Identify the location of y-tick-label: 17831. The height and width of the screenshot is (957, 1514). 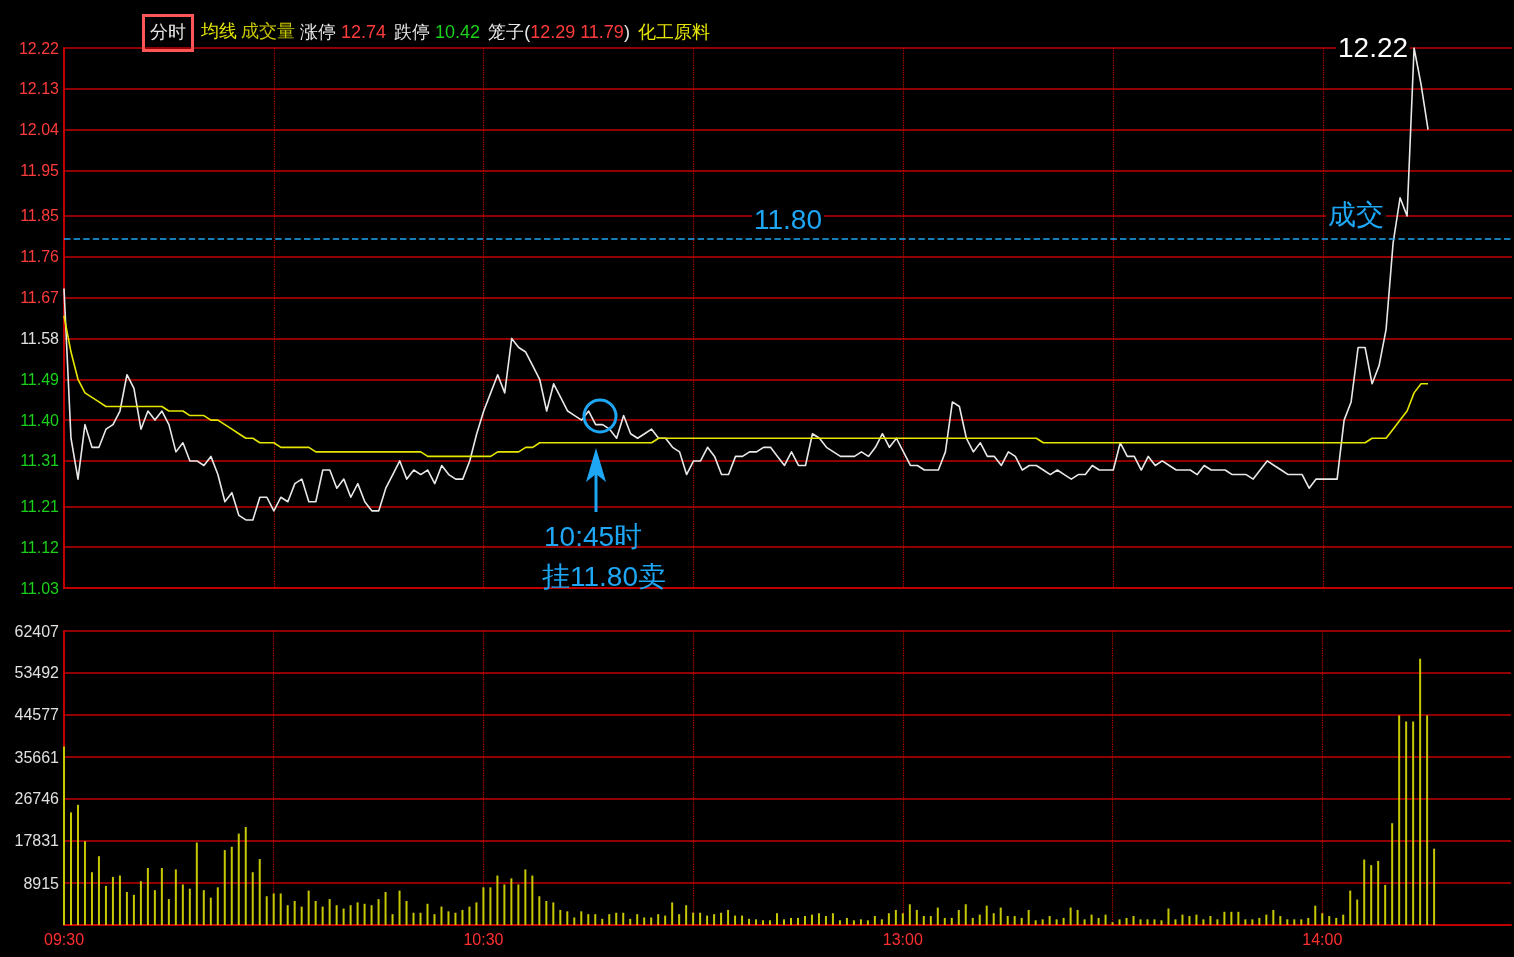
(37, 841).